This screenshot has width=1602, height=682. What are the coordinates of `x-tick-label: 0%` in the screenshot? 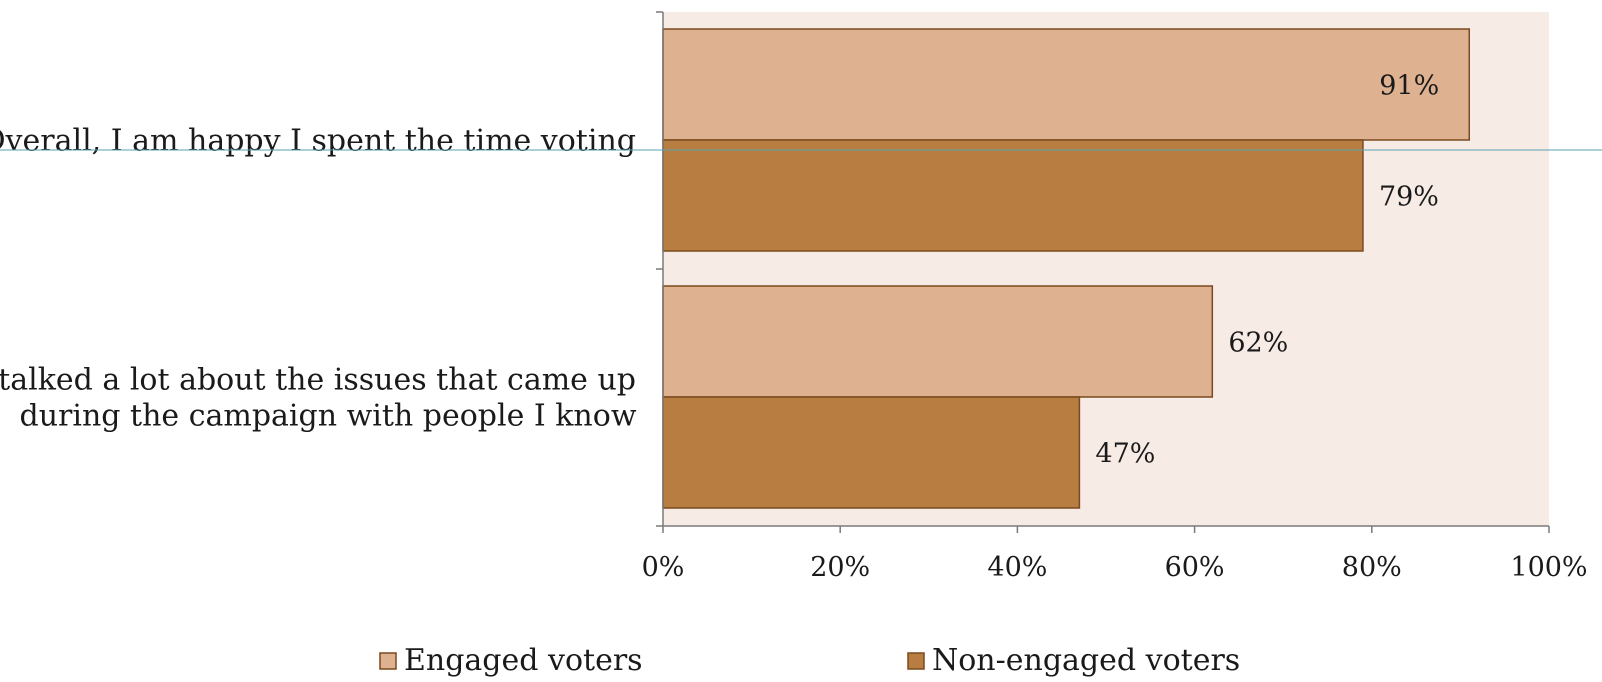 It's located at (663, 567).